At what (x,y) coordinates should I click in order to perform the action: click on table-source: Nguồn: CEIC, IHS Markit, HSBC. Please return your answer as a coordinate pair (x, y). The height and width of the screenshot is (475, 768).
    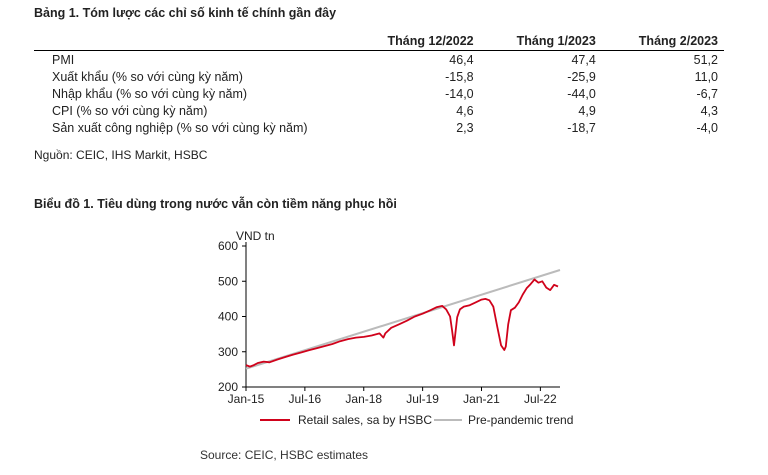
    Looking at the image, I should click on (121, 155).